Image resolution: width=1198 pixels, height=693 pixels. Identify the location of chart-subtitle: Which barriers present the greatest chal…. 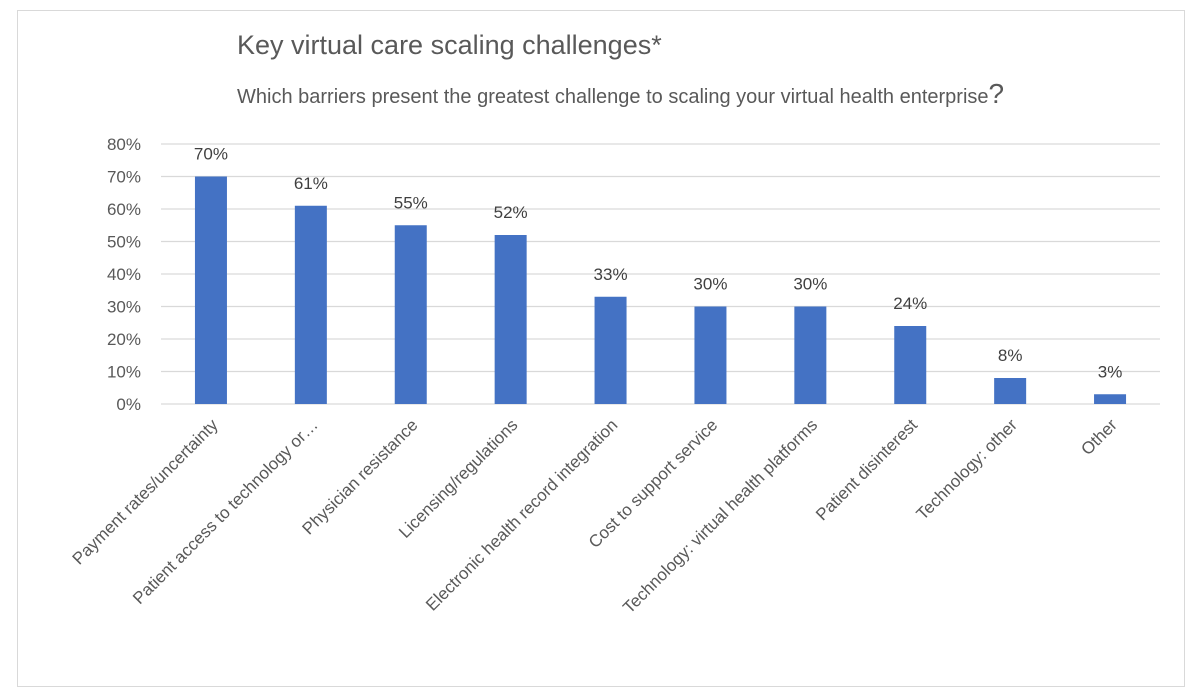
(620, 94).